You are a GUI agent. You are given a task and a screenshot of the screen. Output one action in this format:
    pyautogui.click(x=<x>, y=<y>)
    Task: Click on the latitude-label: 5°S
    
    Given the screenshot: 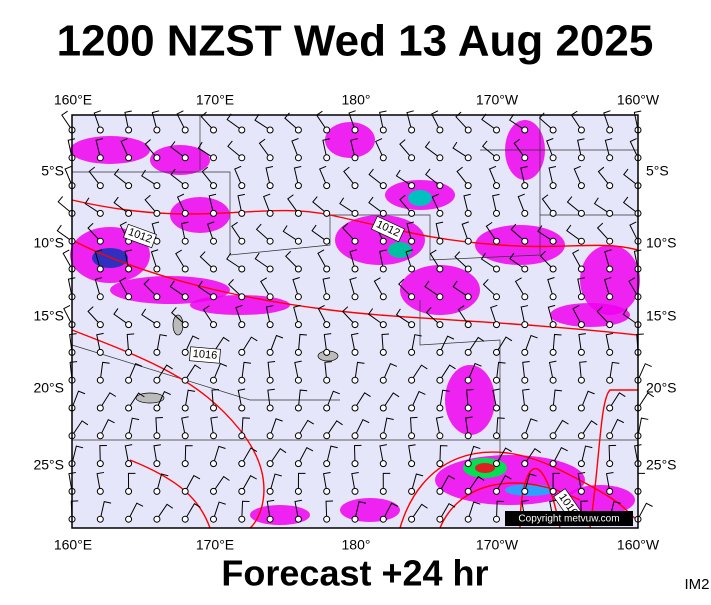 What is the action you would take?
    pyautogui.click(x=657, y=171)
    